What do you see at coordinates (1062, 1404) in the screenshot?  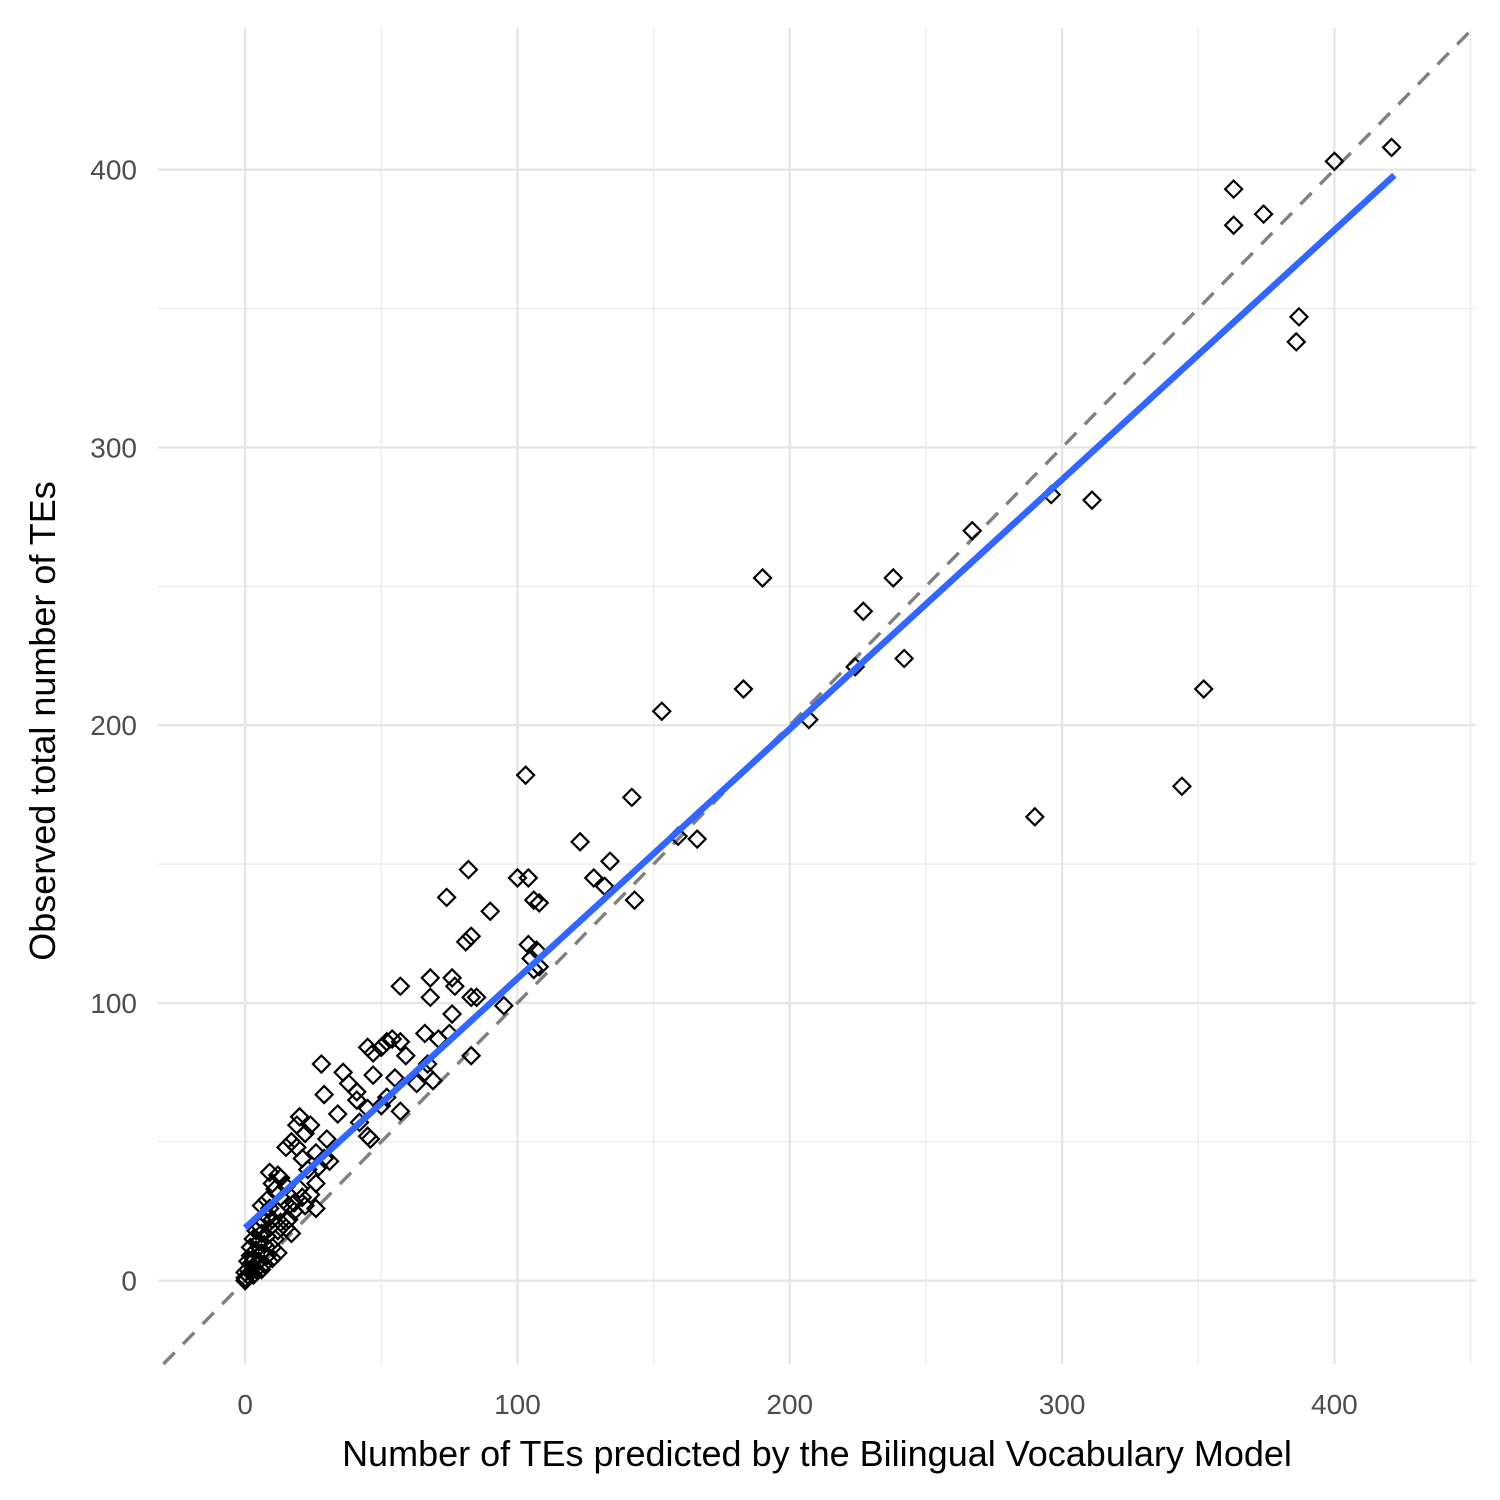 I see `x-tick-label: 300` at bounding box center [1062, 1404].